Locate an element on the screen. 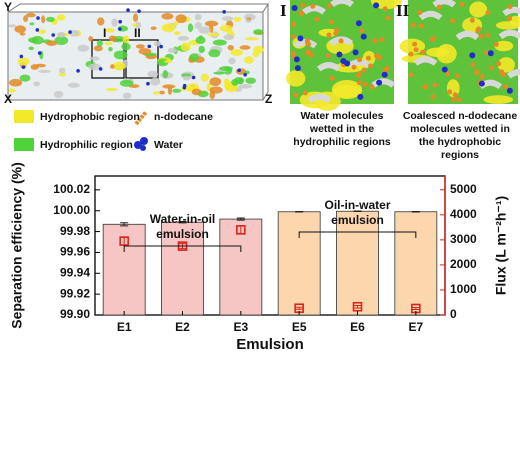 Image resolution: width=520 pixels, height=462 pixels. flux-marker is located at coordinates (357, 306).